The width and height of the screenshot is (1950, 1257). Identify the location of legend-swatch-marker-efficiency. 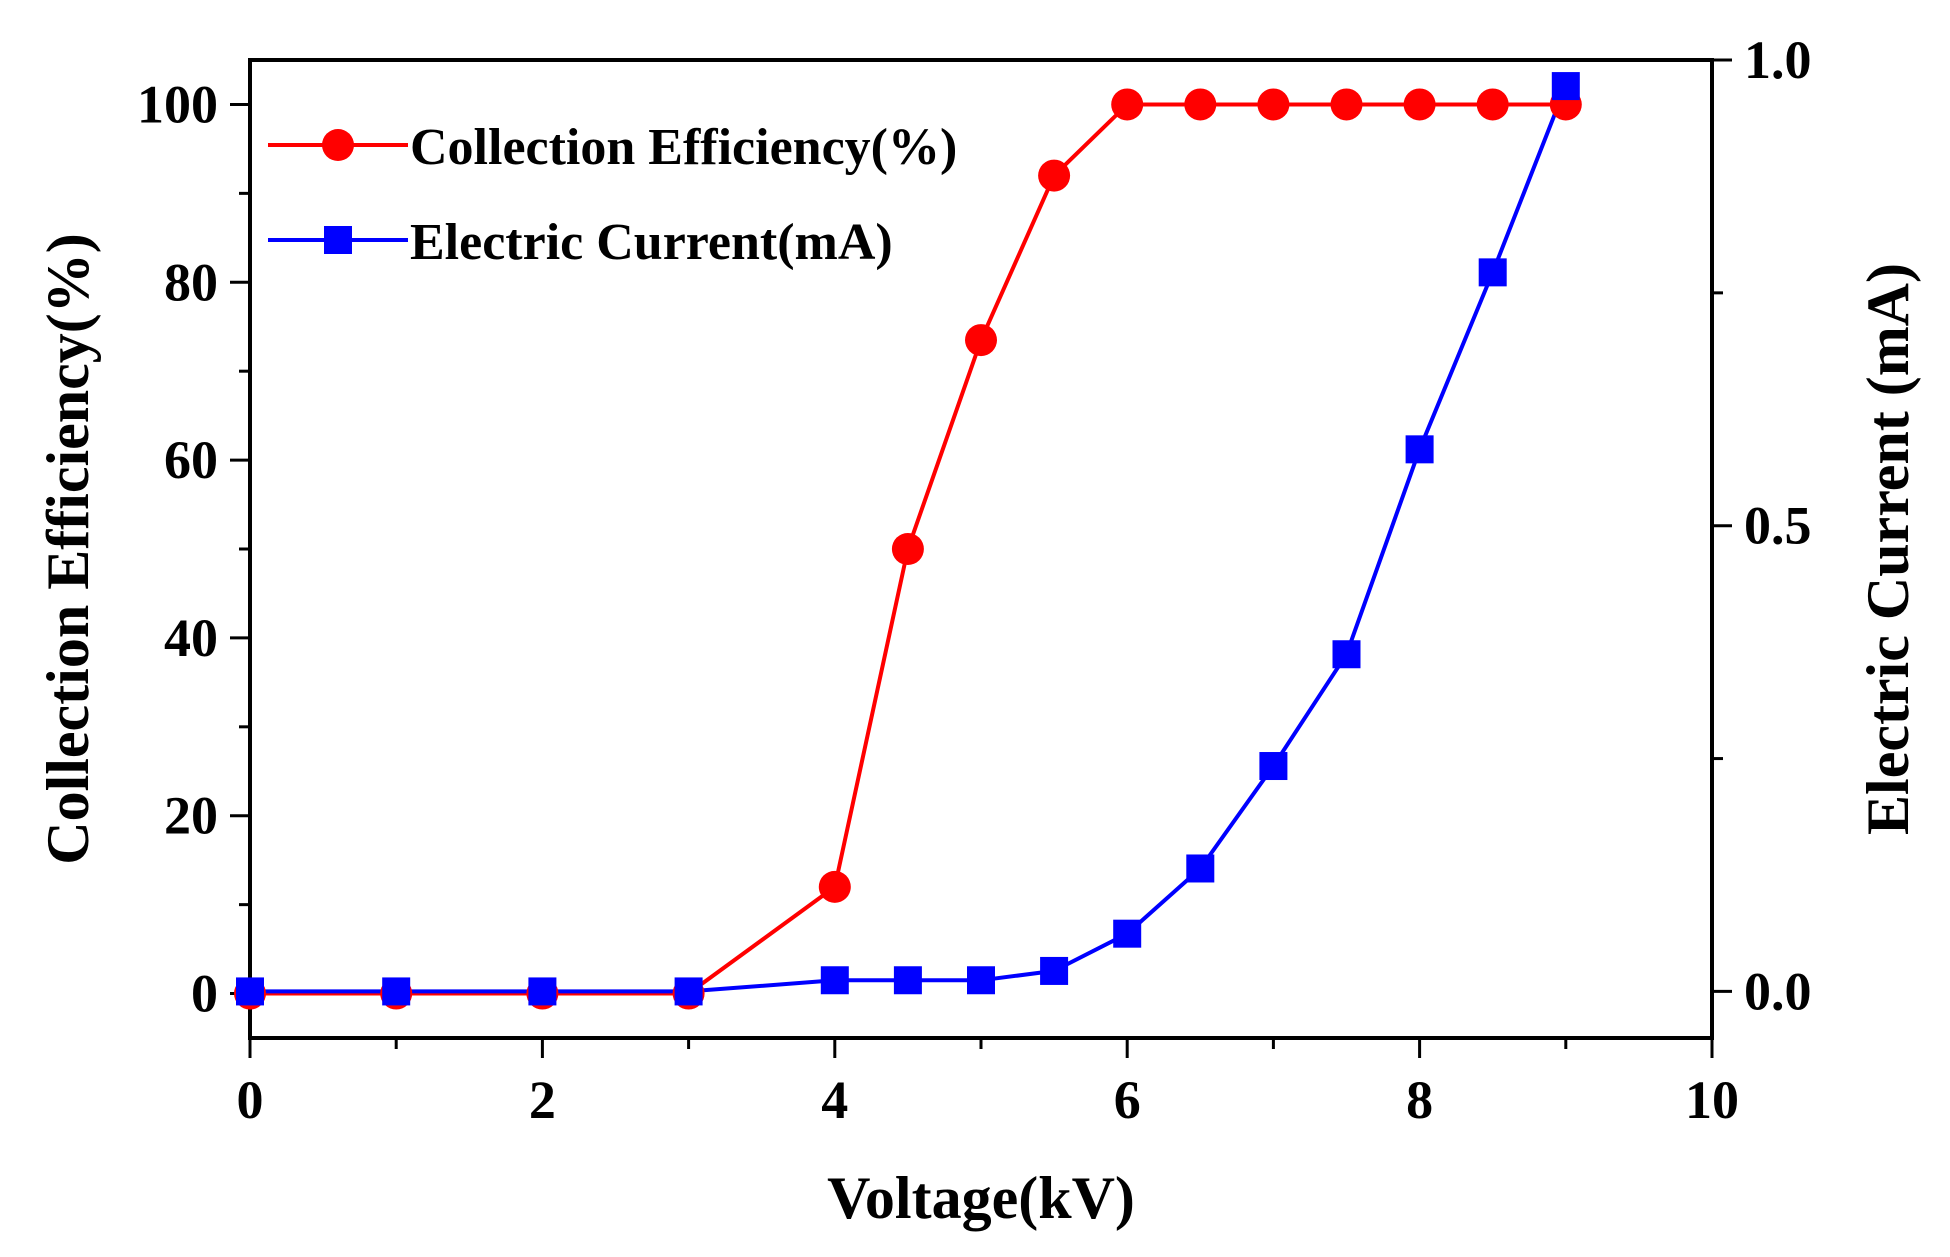
(338, 145).